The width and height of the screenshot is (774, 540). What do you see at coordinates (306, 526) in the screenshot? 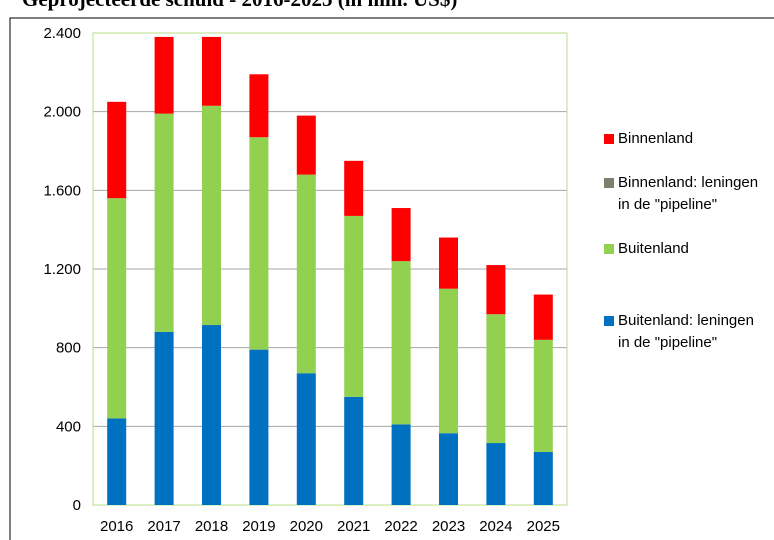
I see `x-tick-label: 2020` at bounding box center [306, 526].